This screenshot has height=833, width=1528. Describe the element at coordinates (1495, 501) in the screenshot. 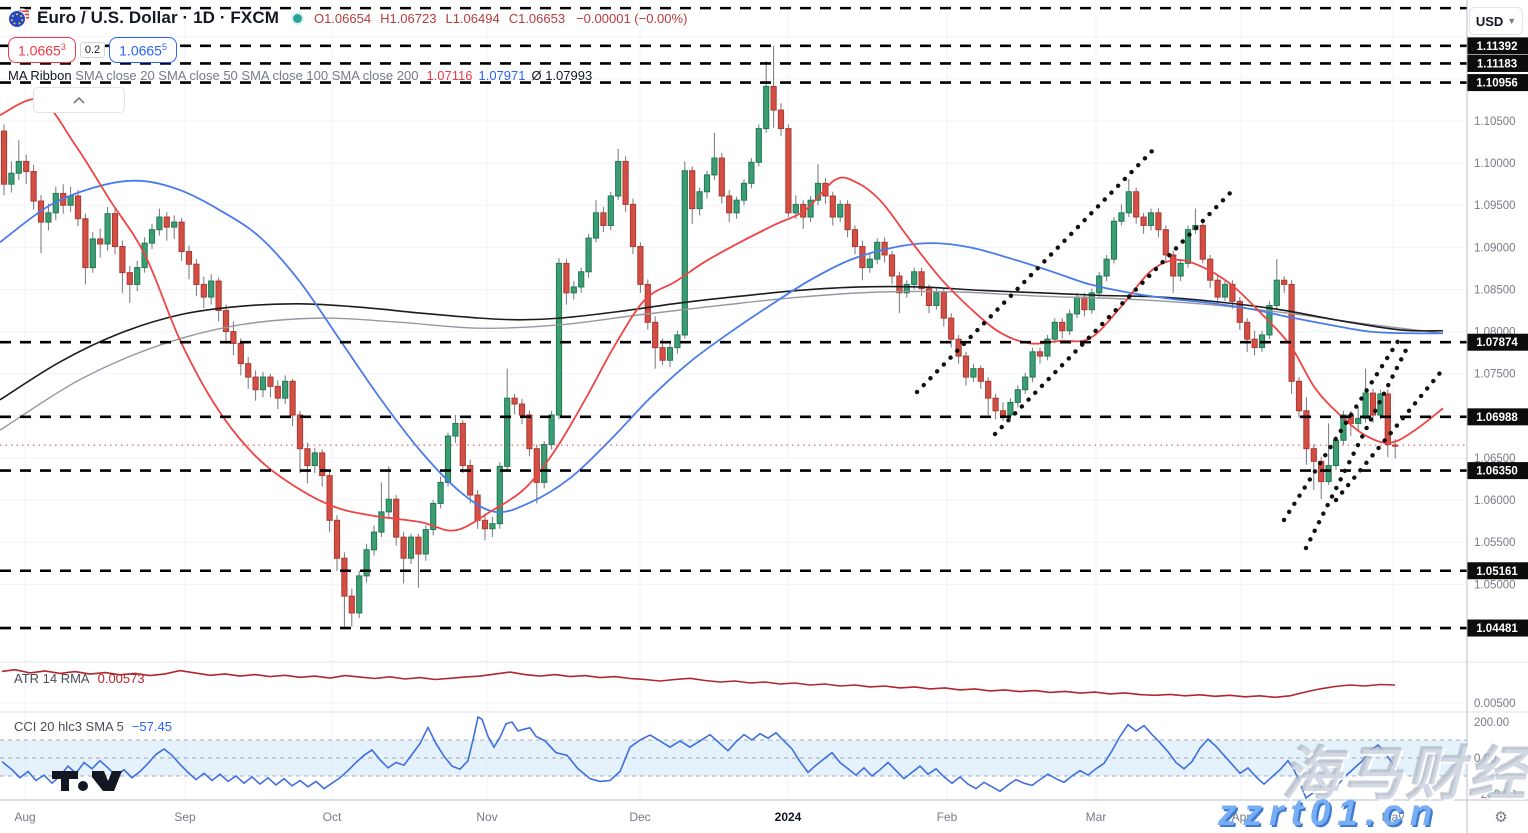

I see `svg-text: 1.06000` at that location.